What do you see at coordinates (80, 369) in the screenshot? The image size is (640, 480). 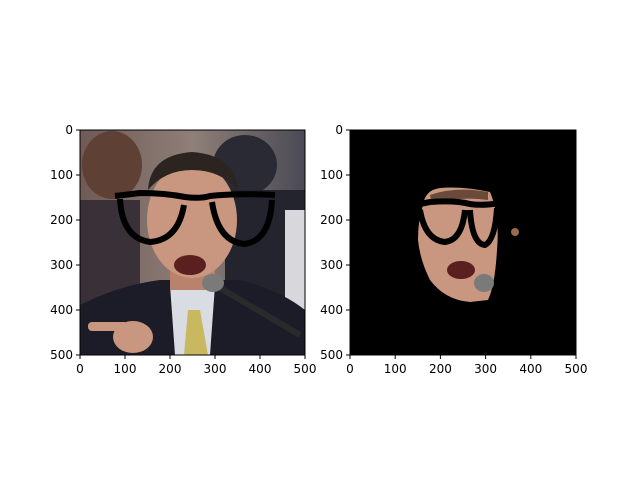 I see `left-xtick-label: 0` at bounding box center [80, 369].